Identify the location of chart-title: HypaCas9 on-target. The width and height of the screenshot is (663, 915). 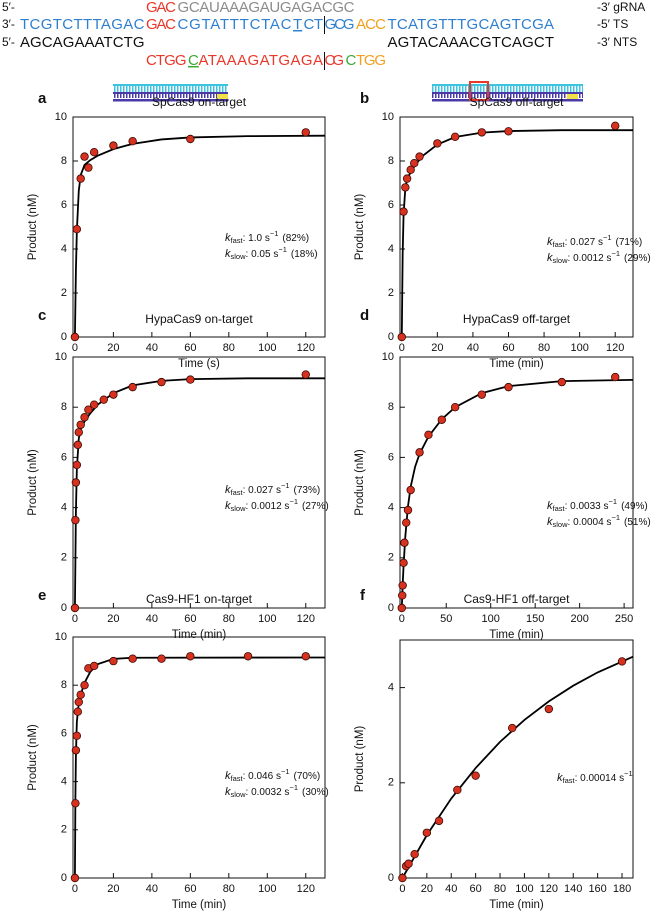
(199, 319).